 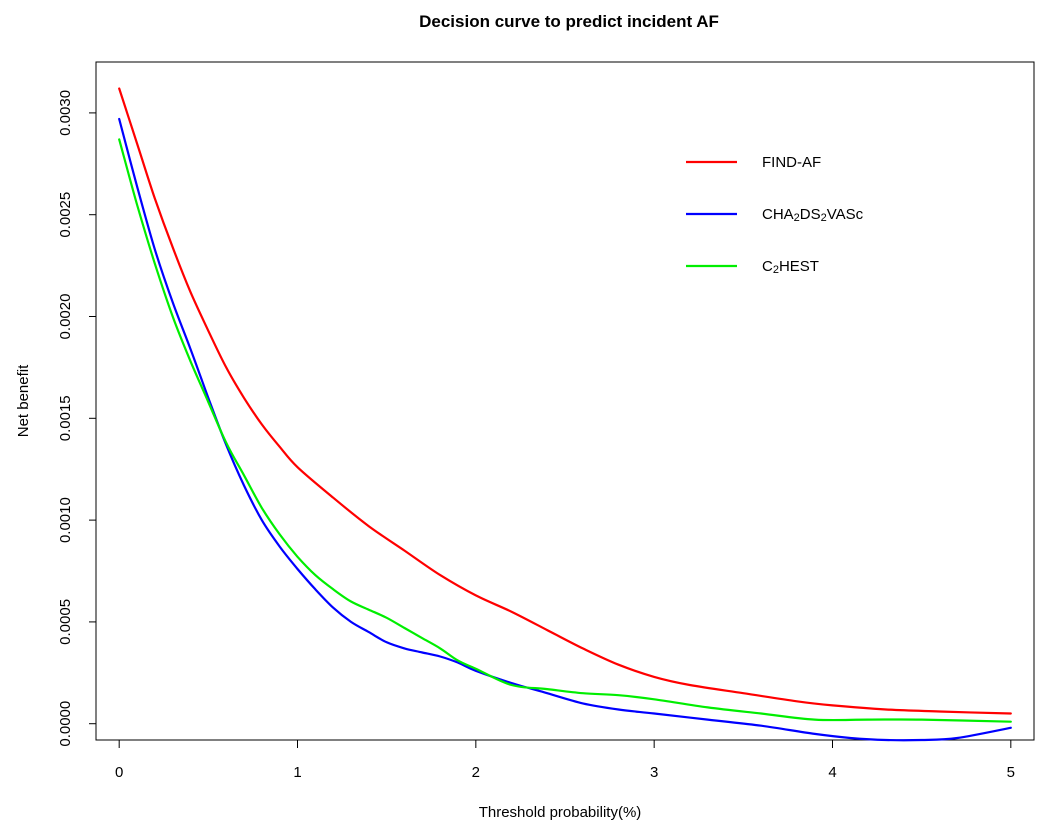 I want to click on legend-label-part: DS, so click(x=810, y=214).